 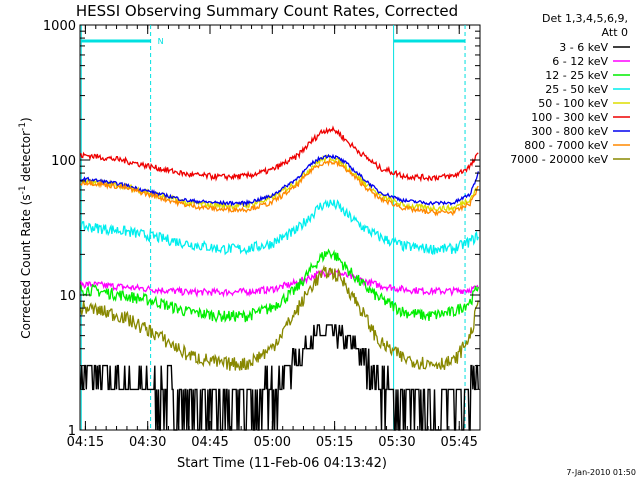 What do you see at coordinates (279, 377) in the screenshot?
I see `series-3-6keV-line` at bounding box center [279, 377].